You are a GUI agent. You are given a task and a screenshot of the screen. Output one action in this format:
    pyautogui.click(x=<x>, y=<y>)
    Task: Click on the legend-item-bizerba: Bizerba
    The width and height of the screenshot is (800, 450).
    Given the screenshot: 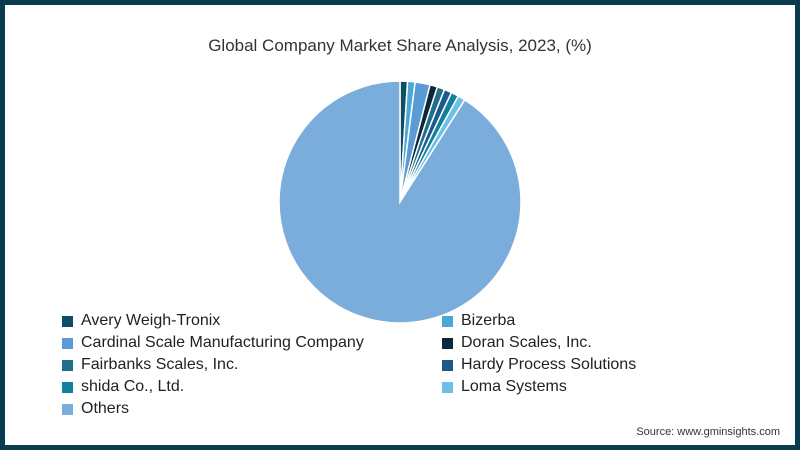 What is the action you would take?
    pyautogui.click(x=478, y=321)
    